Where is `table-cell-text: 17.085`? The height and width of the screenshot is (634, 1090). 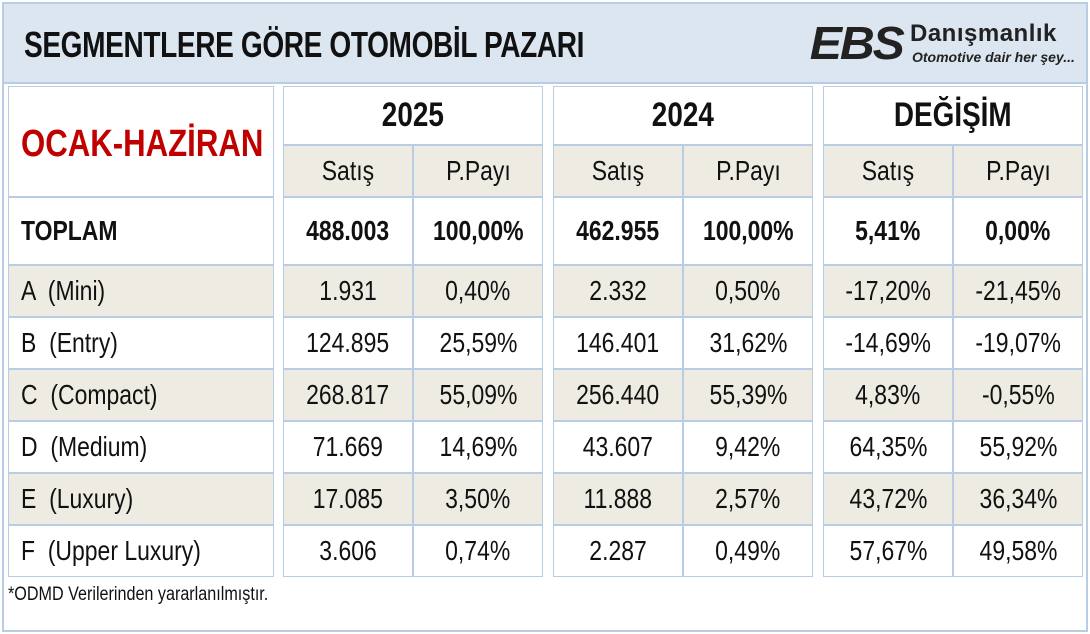 table-cell-text: 17.085 is located at coordinates (348, 498).